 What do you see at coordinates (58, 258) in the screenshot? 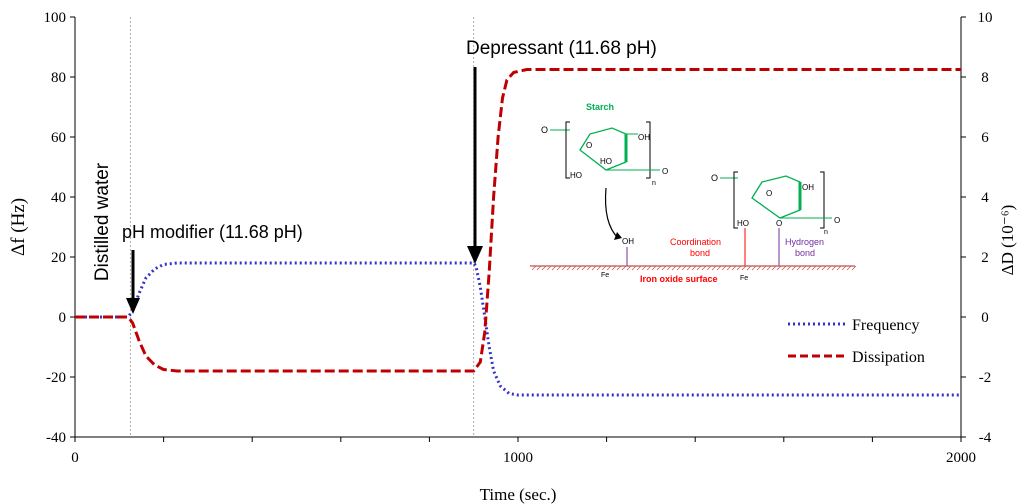
I see `y-left-tick-label: 20` at bounding box center [58, 258].